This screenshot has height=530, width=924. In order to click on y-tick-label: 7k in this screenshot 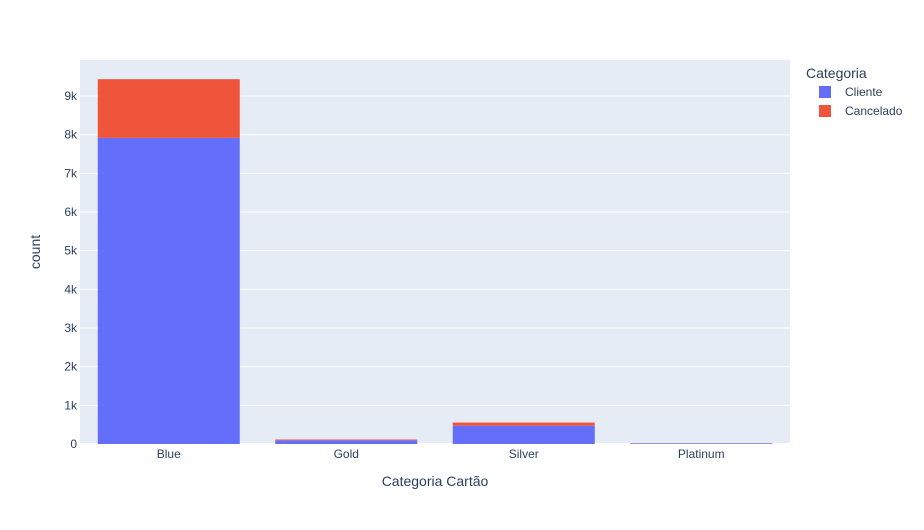, I will do `click(71, 173)`.